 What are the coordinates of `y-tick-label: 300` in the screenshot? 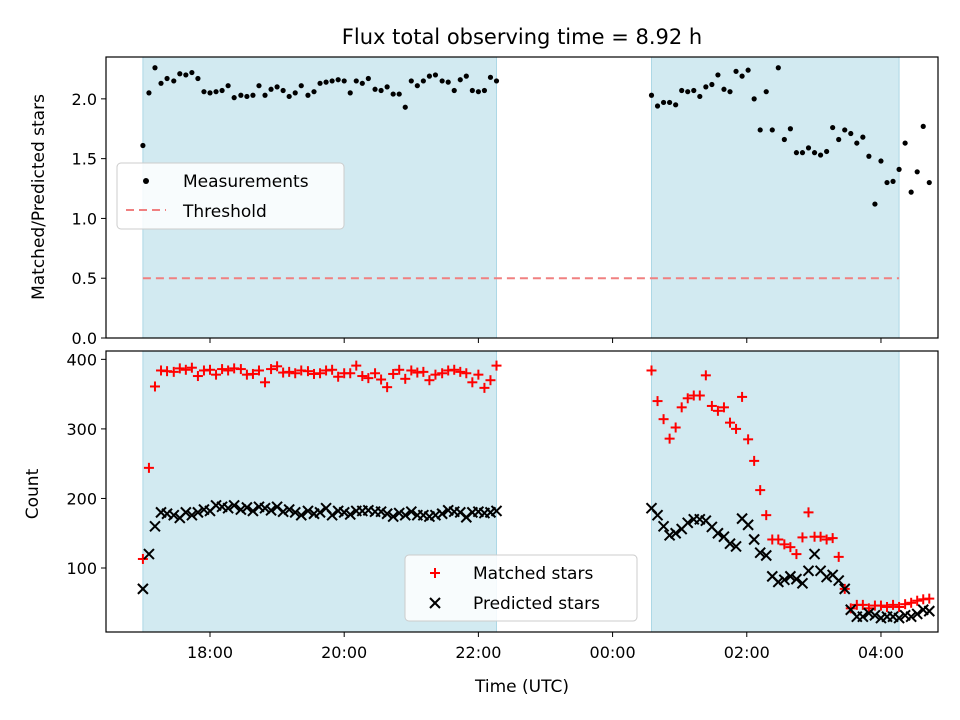 It's located at (81, 429).